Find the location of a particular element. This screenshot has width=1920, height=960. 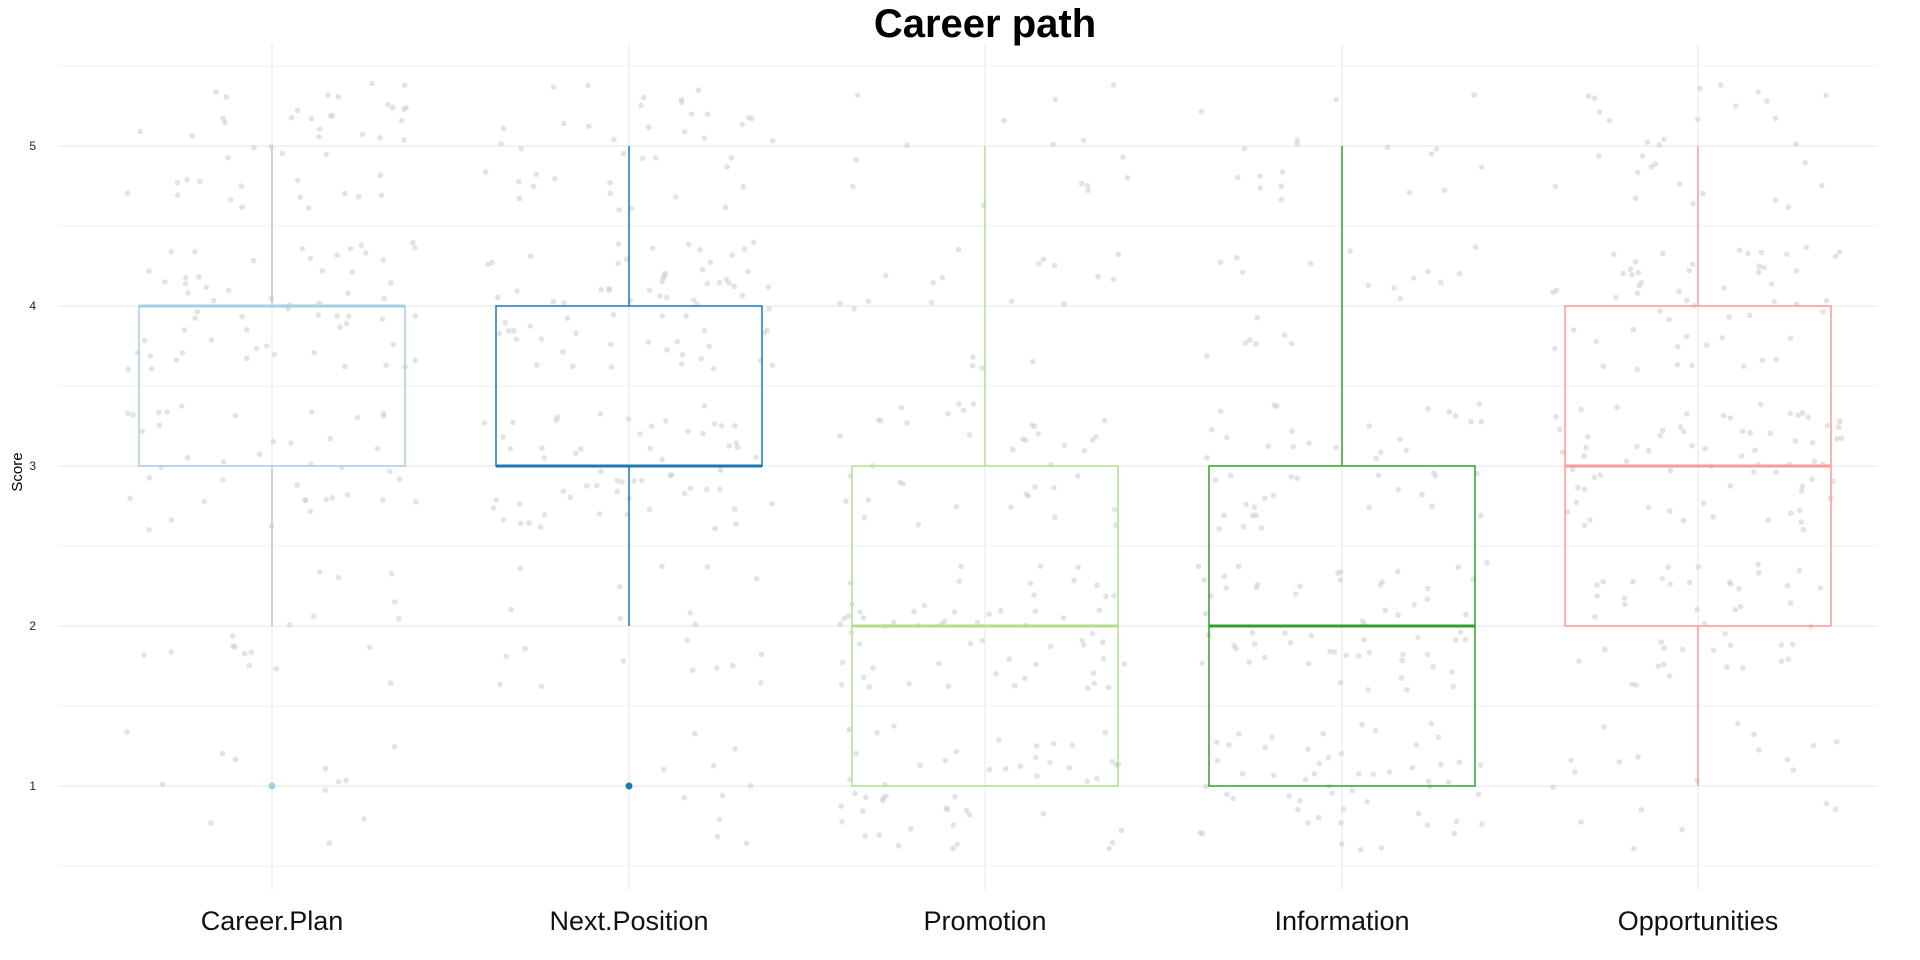

x-tick-label: Next.Position is located at coordinates (628, 921).